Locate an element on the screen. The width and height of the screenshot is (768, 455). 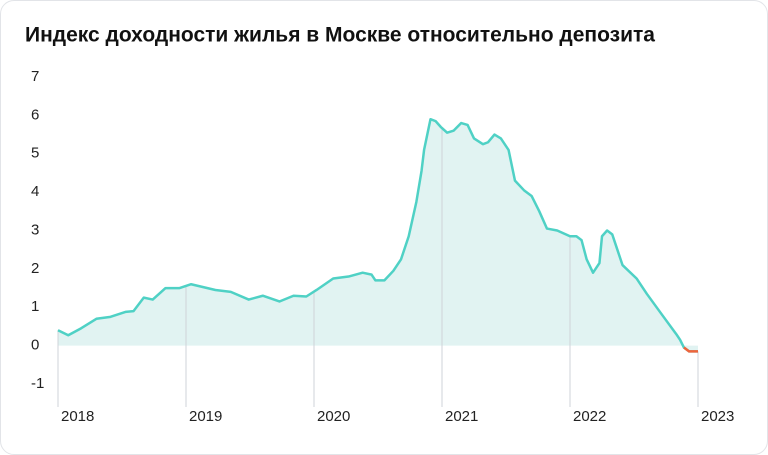
x-tick-label: 2022 is located at coordinates (589, 416).